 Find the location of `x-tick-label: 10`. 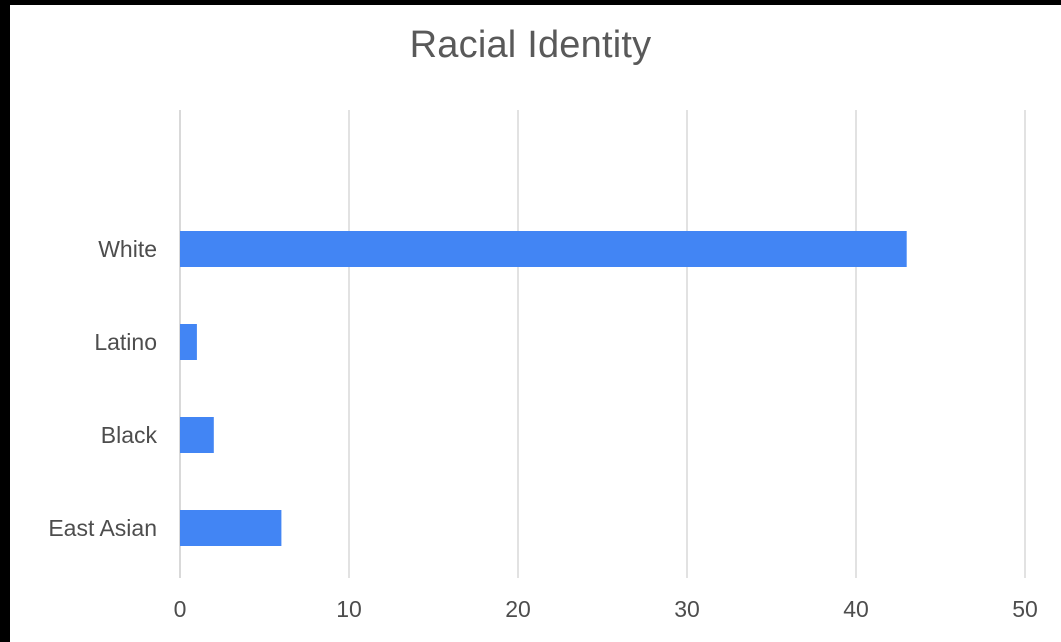

x-tick-label: 10 is located at coordinates (349, 609).